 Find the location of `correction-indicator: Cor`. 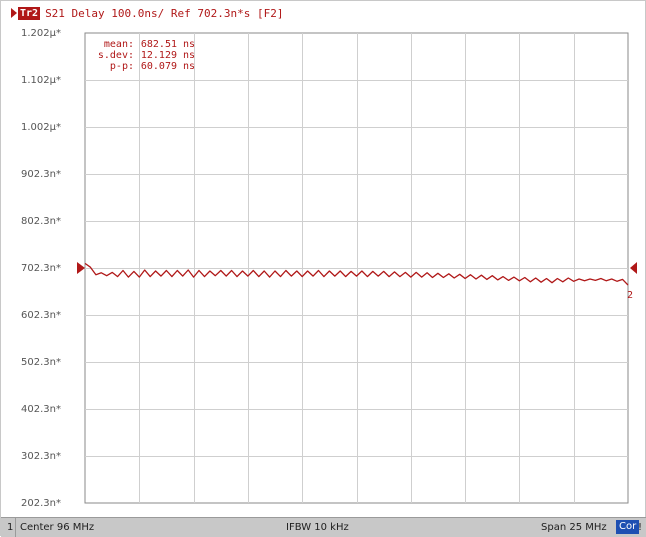

correction-indicator: Cor is located at coordinates (628, 527).